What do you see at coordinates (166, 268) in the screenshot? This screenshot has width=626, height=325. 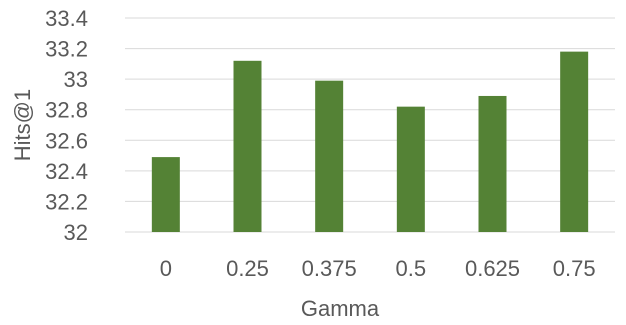 I see `x-tick-label: 0` at bounding box center [166, 268].